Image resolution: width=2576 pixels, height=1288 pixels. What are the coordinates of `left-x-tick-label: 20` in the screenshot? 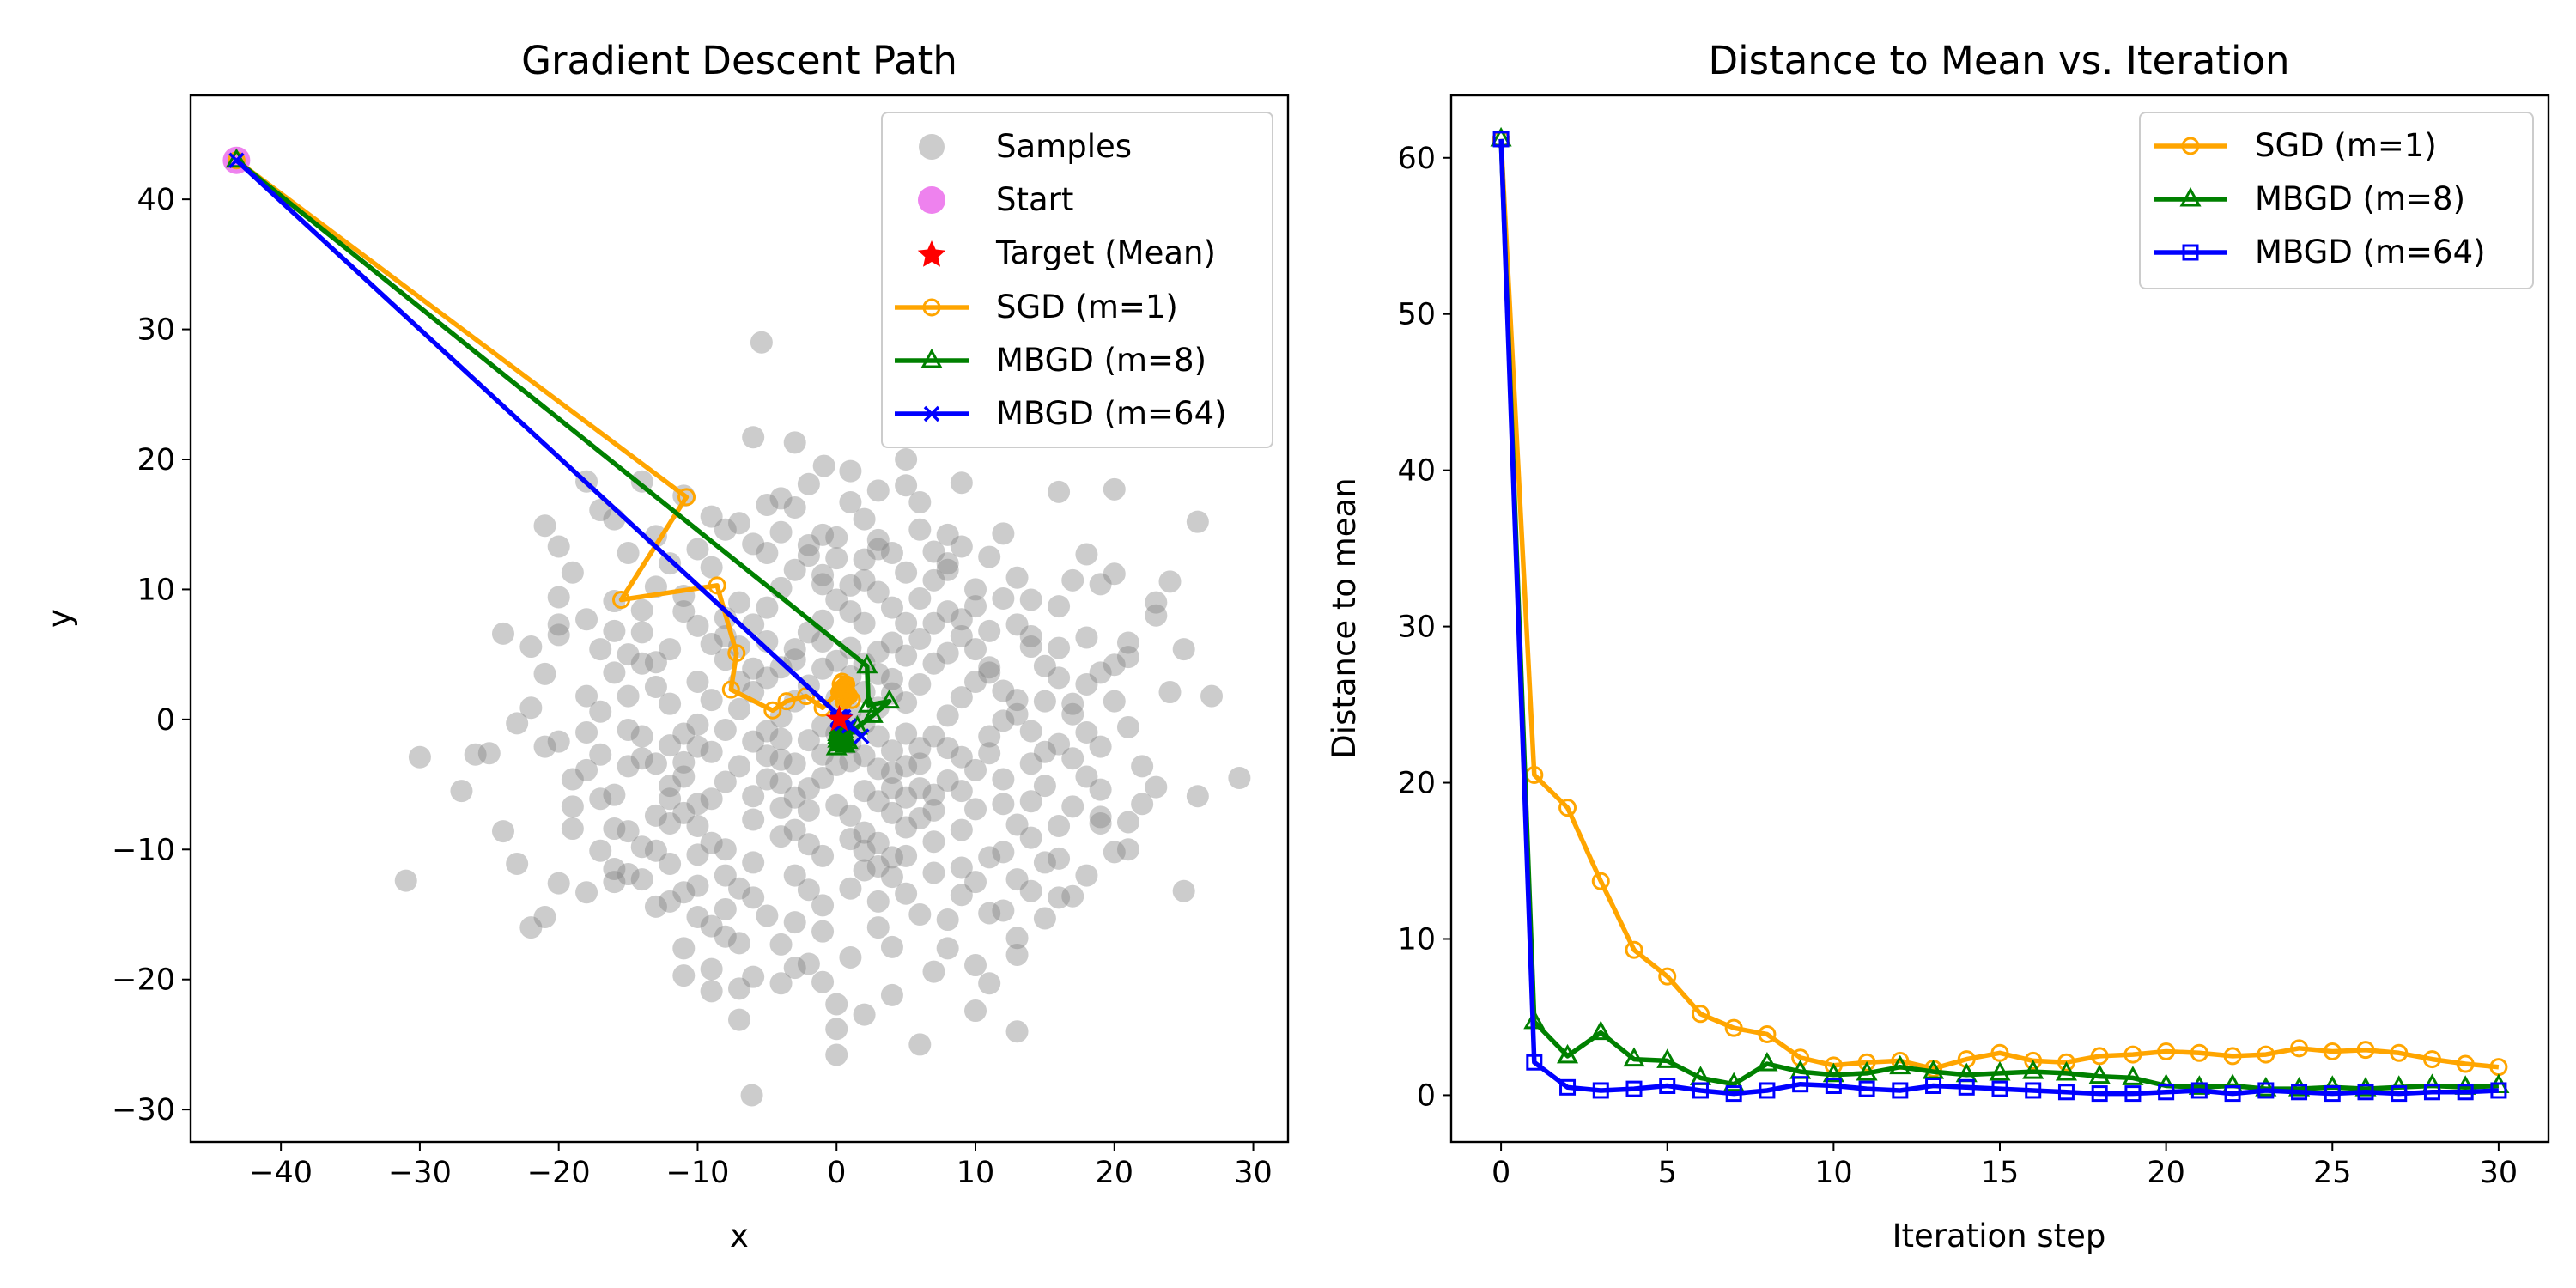 It's located at (1115, 1173).